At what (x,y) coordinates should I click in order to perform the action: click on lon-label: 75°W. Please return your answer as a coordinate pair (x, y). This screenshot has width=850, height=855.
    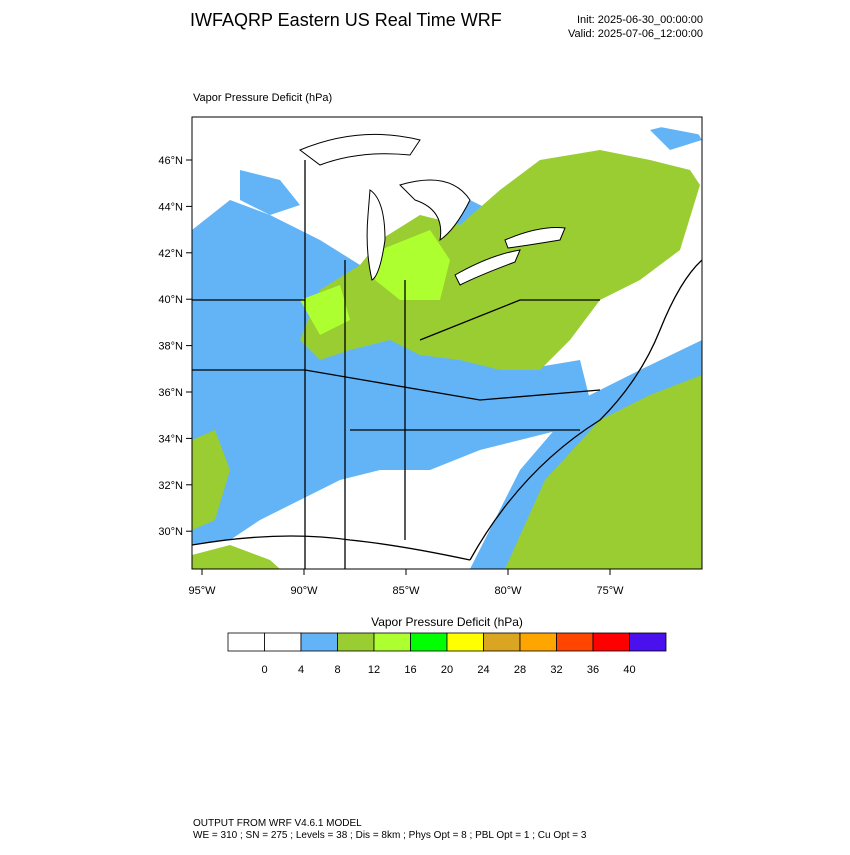
    Looking at the image, I should click on (610, 591).